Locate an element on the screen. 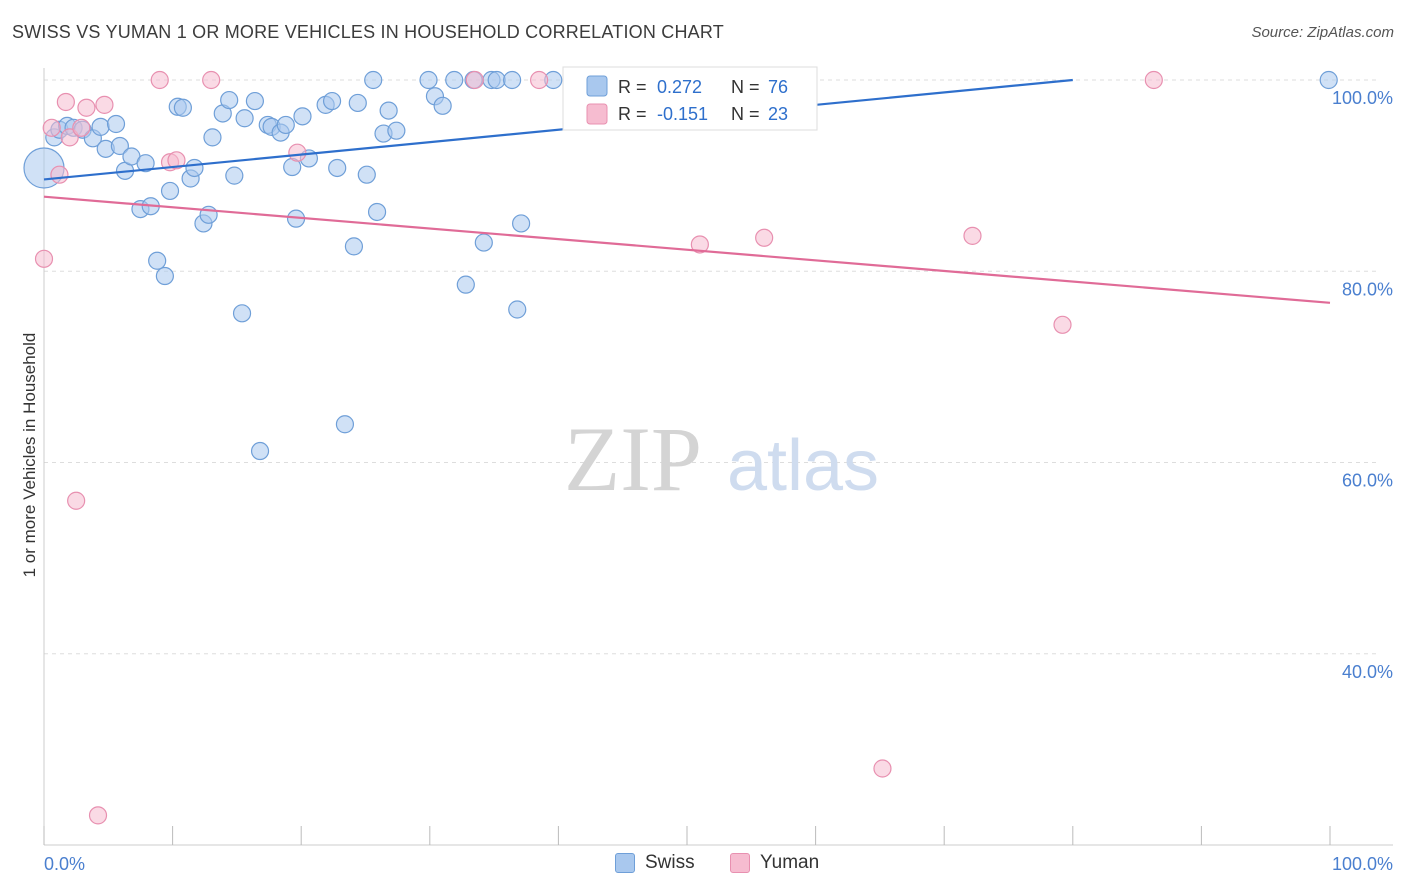  watermark-zip: ZIP is located at coordinates (633, 459).